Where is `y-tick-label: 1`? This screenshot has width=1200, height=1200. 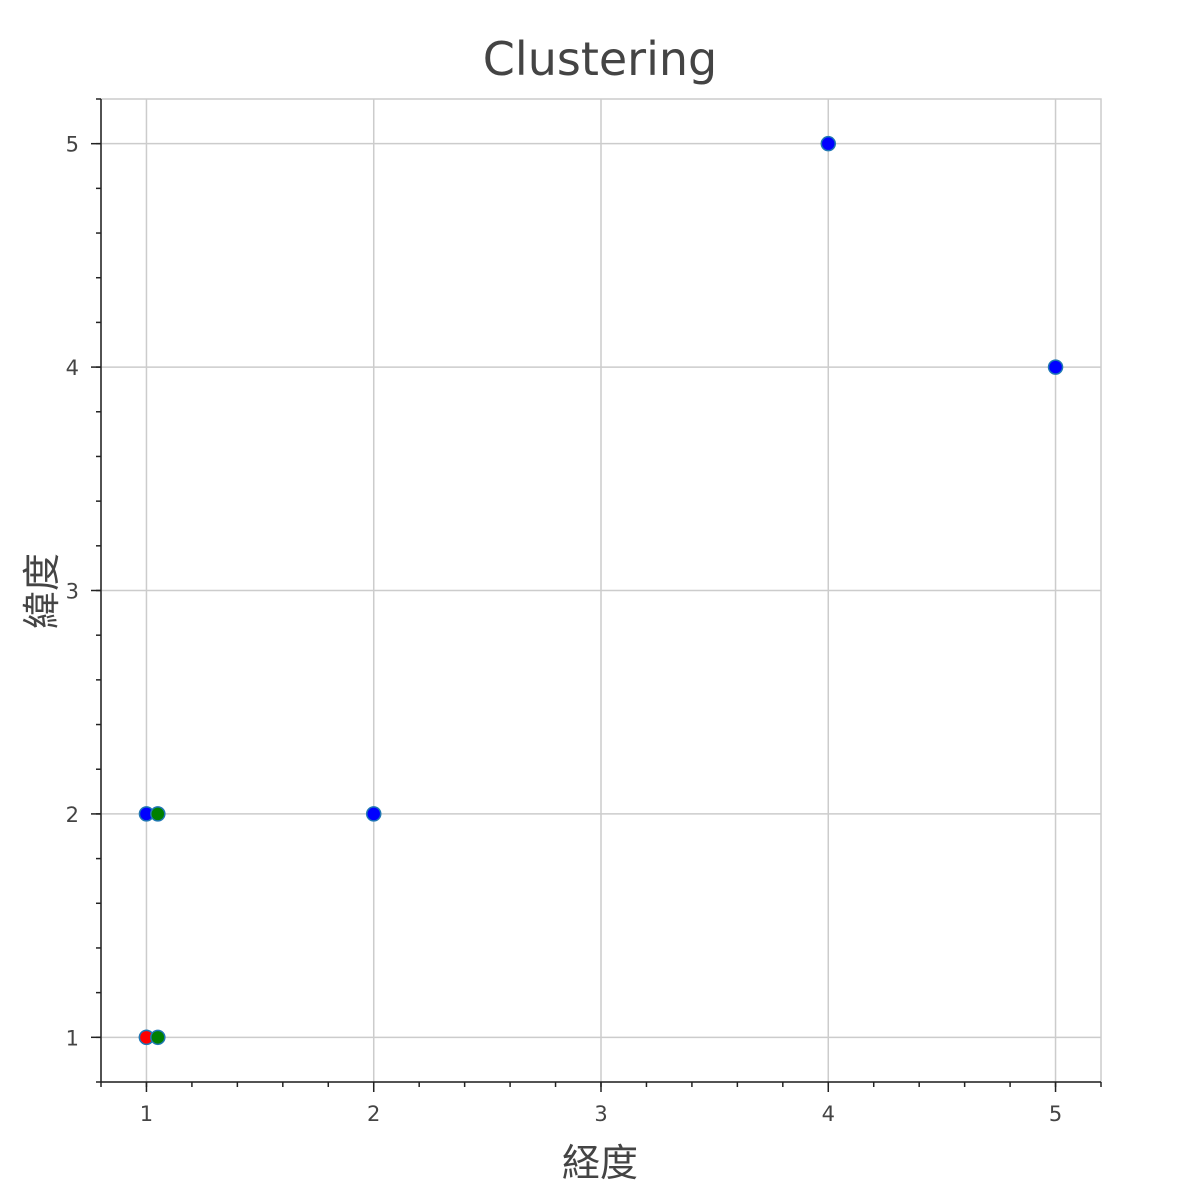 y-tick-label: 1 is located at coordinates (72, 1038).